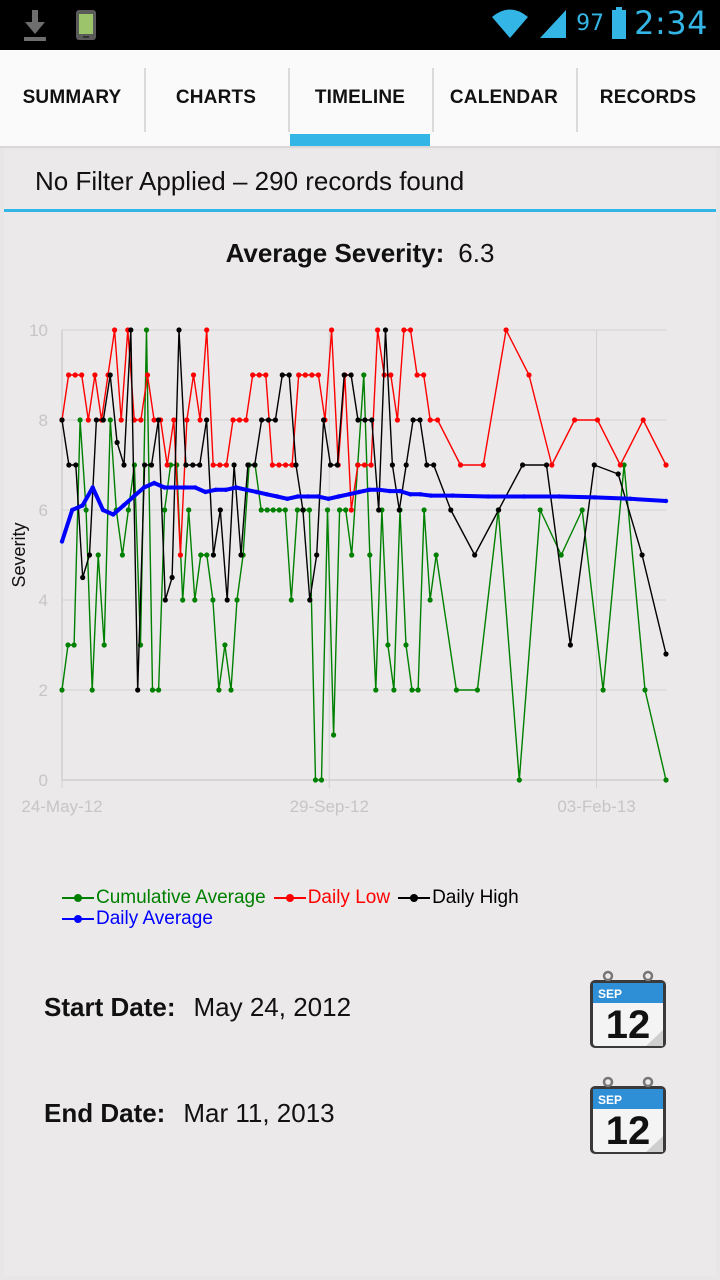 The height and width of the screenshot is (1280, 720). Describe the element at coordinates (35, 25) in the screenshot. I see `download-icon` at that location.